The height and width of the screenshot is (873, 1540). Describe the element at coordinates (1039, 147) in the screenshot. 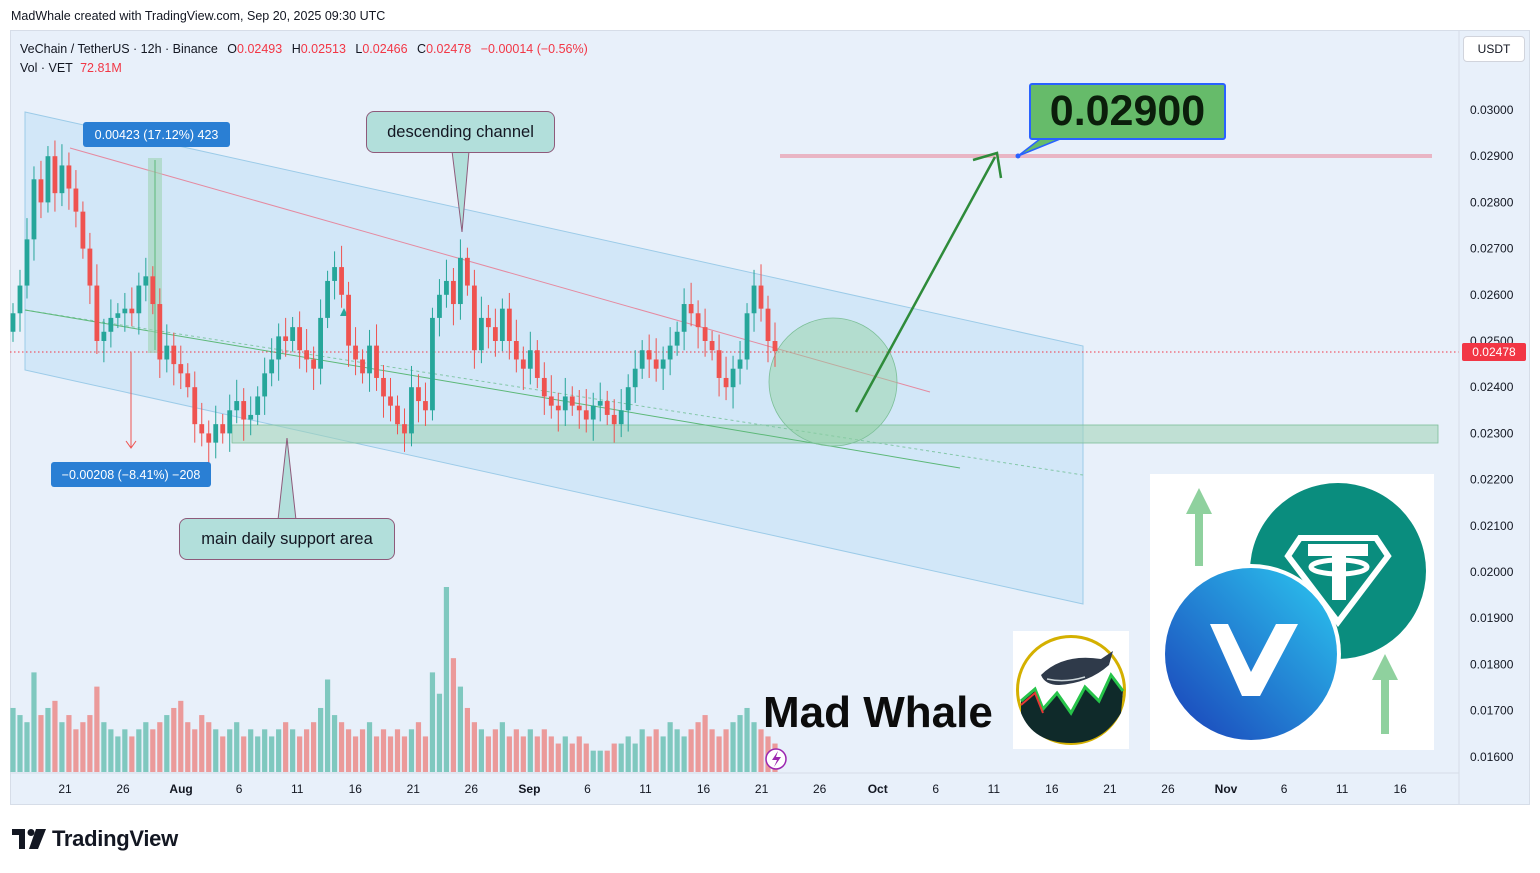

I see `target-box-pointer` at that location.